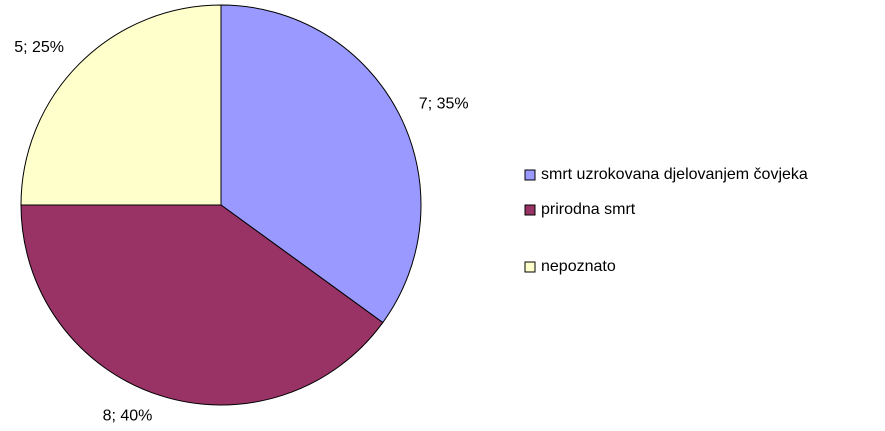 Image resolution: width=885 pixels, height=431 pixels. What do you see at coordinates (121, 105) in the screenshot?
I see `pie-slice` at bounding box center [121, 105].